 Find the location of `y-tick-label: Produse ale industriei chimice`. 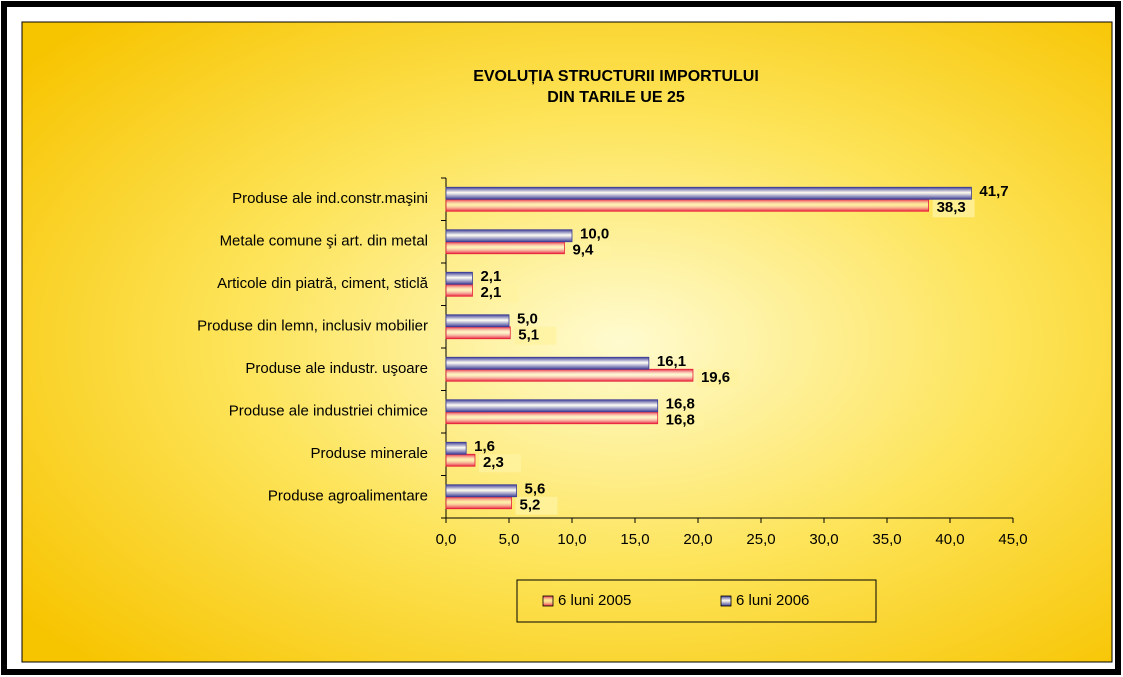

y-tick-label: Produse ale industriei chimice is located at coordinates (328, 411).